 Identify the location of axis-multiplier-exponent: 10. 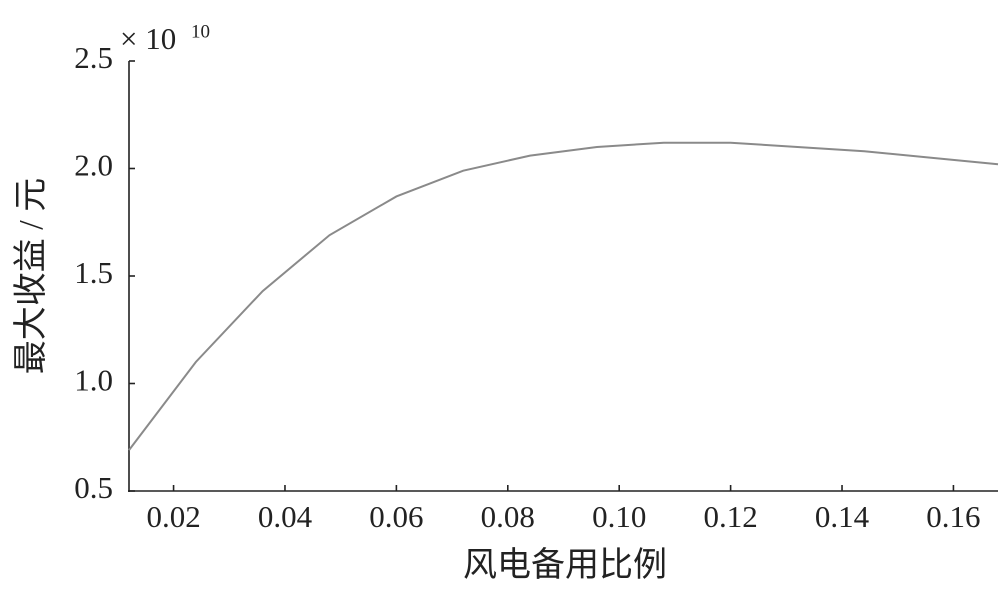
(200, 31).